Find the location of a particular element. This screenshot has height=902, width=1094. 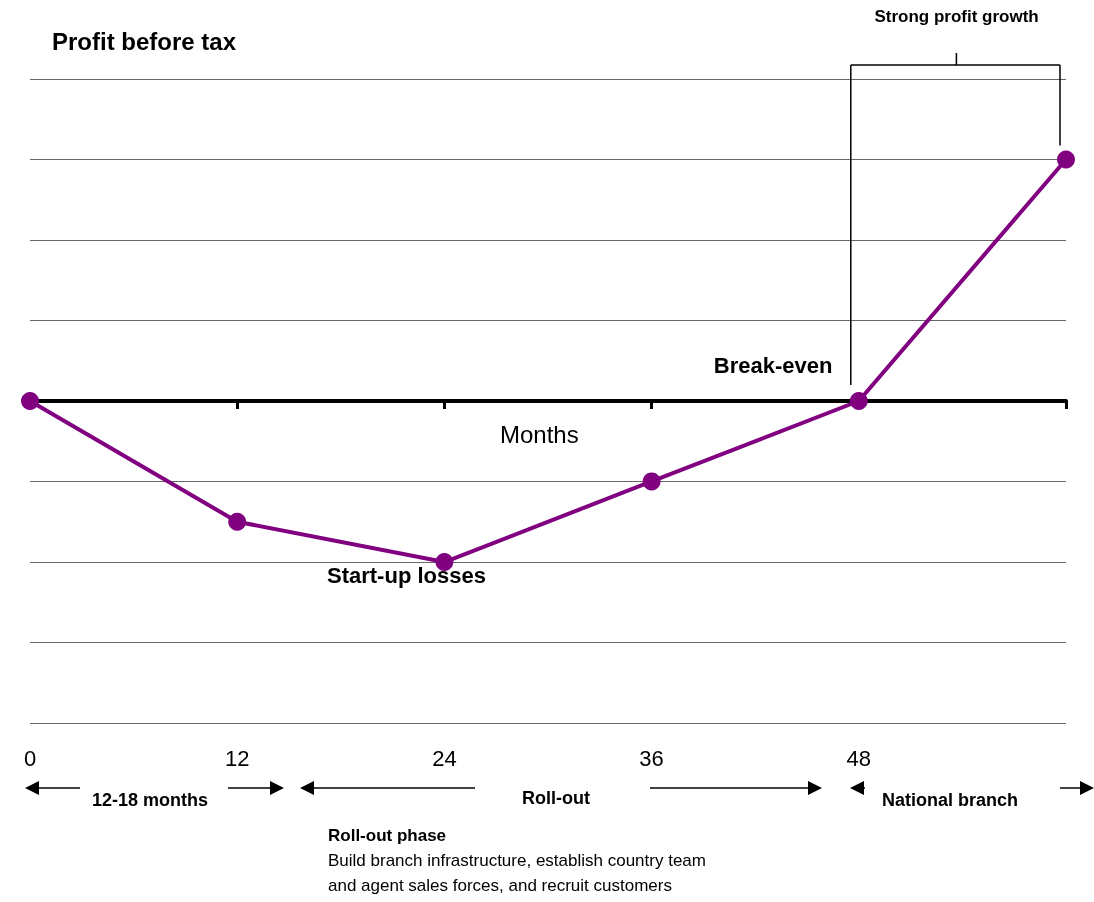

x-tick-label: 0 is located at coordinates (30, 758).